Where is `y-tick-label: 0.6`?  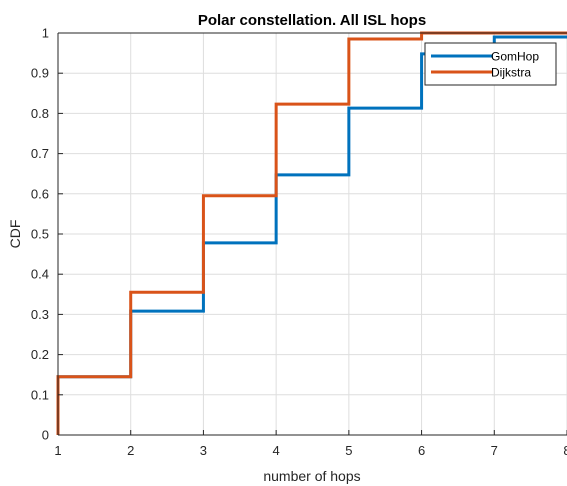 y-tick-label: 0.6 is located at coordinates (40, 193).